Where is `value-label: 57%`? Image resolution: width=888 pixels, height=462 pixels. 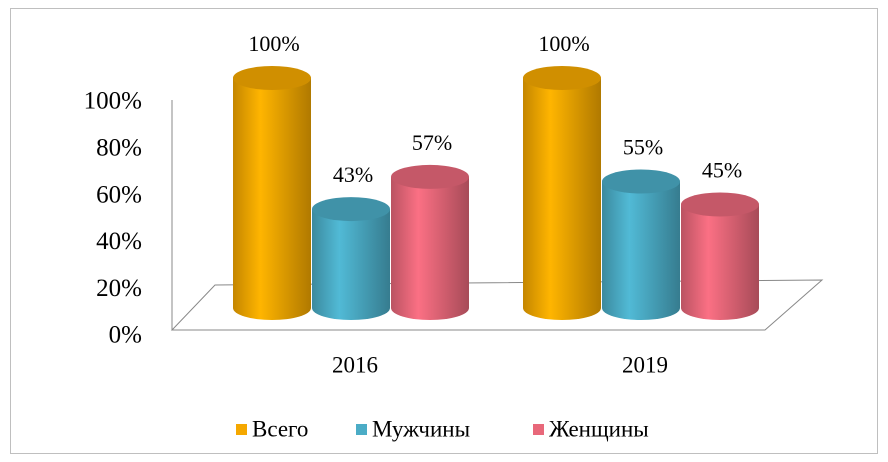 value-label: 57% is located at coordinates (432, 142).